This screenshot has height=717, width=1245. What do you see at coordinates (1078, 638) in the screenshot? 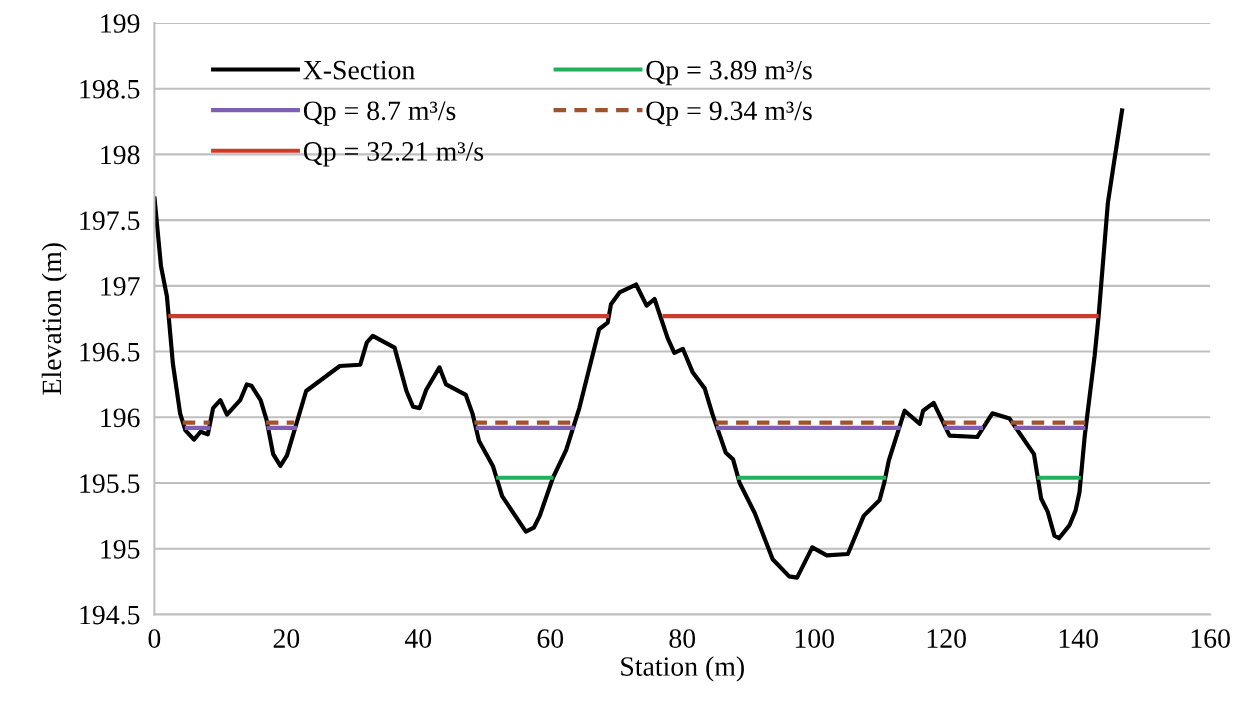
I see `x-tick-label: 140` at bounding box center [1078, 638].